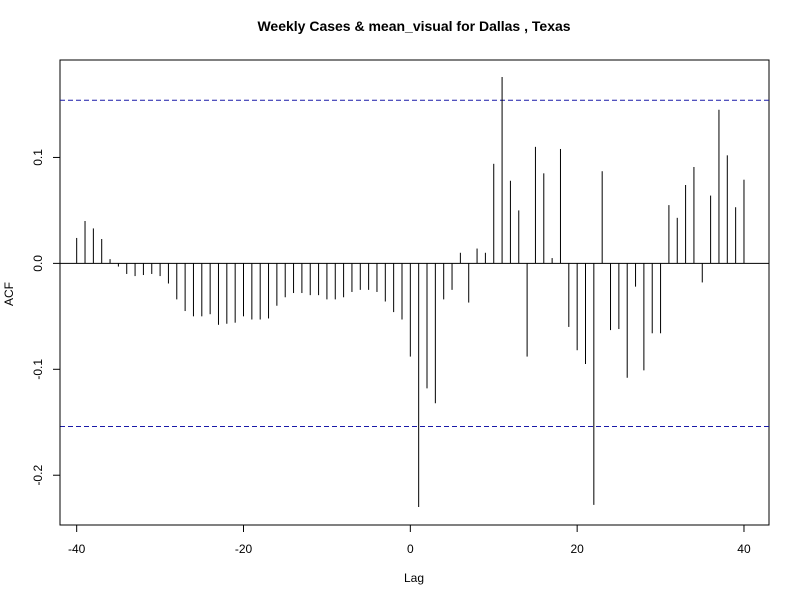 The height and width of the screenshot is (600, 800). I want to click on y-tick-label: -0.2, so click(38, 475).